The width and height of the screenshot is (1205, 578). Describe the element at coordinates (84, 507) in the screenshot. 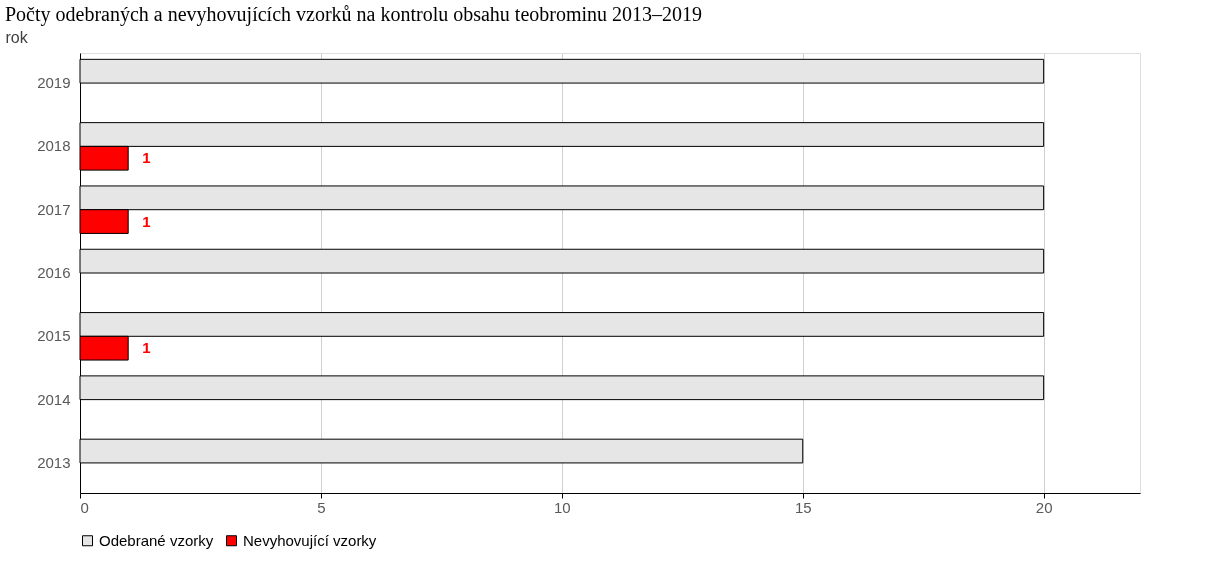

I see `x-tick-label: 0` at that location.